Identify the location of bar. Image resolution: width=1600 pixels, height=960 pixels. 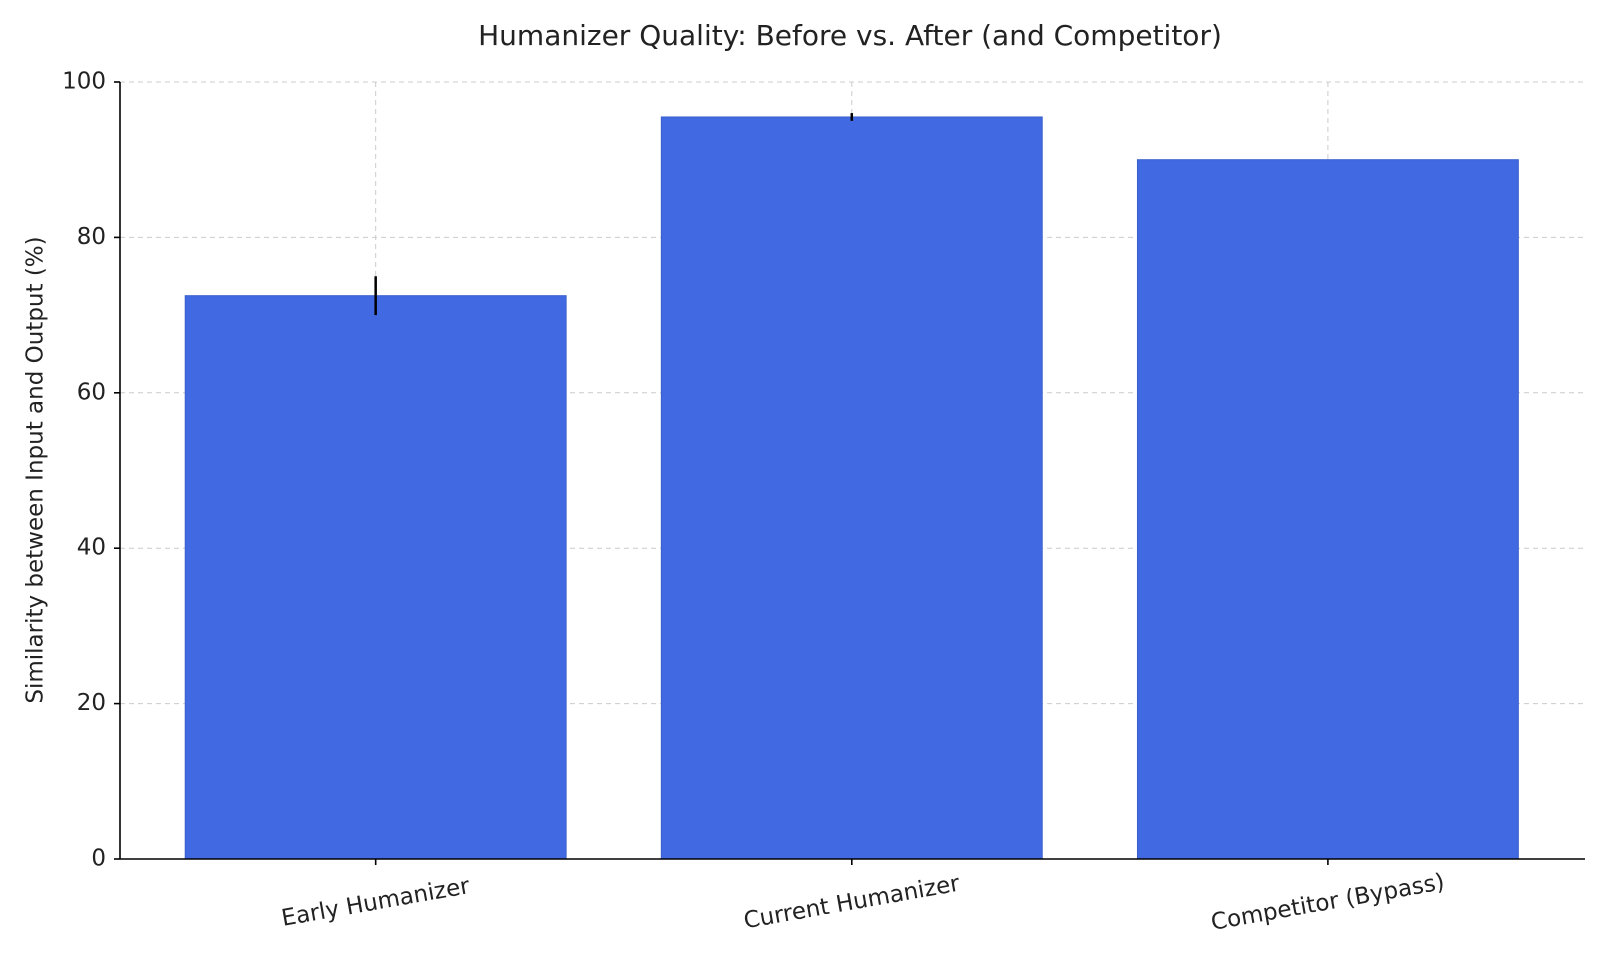
(375, 577).